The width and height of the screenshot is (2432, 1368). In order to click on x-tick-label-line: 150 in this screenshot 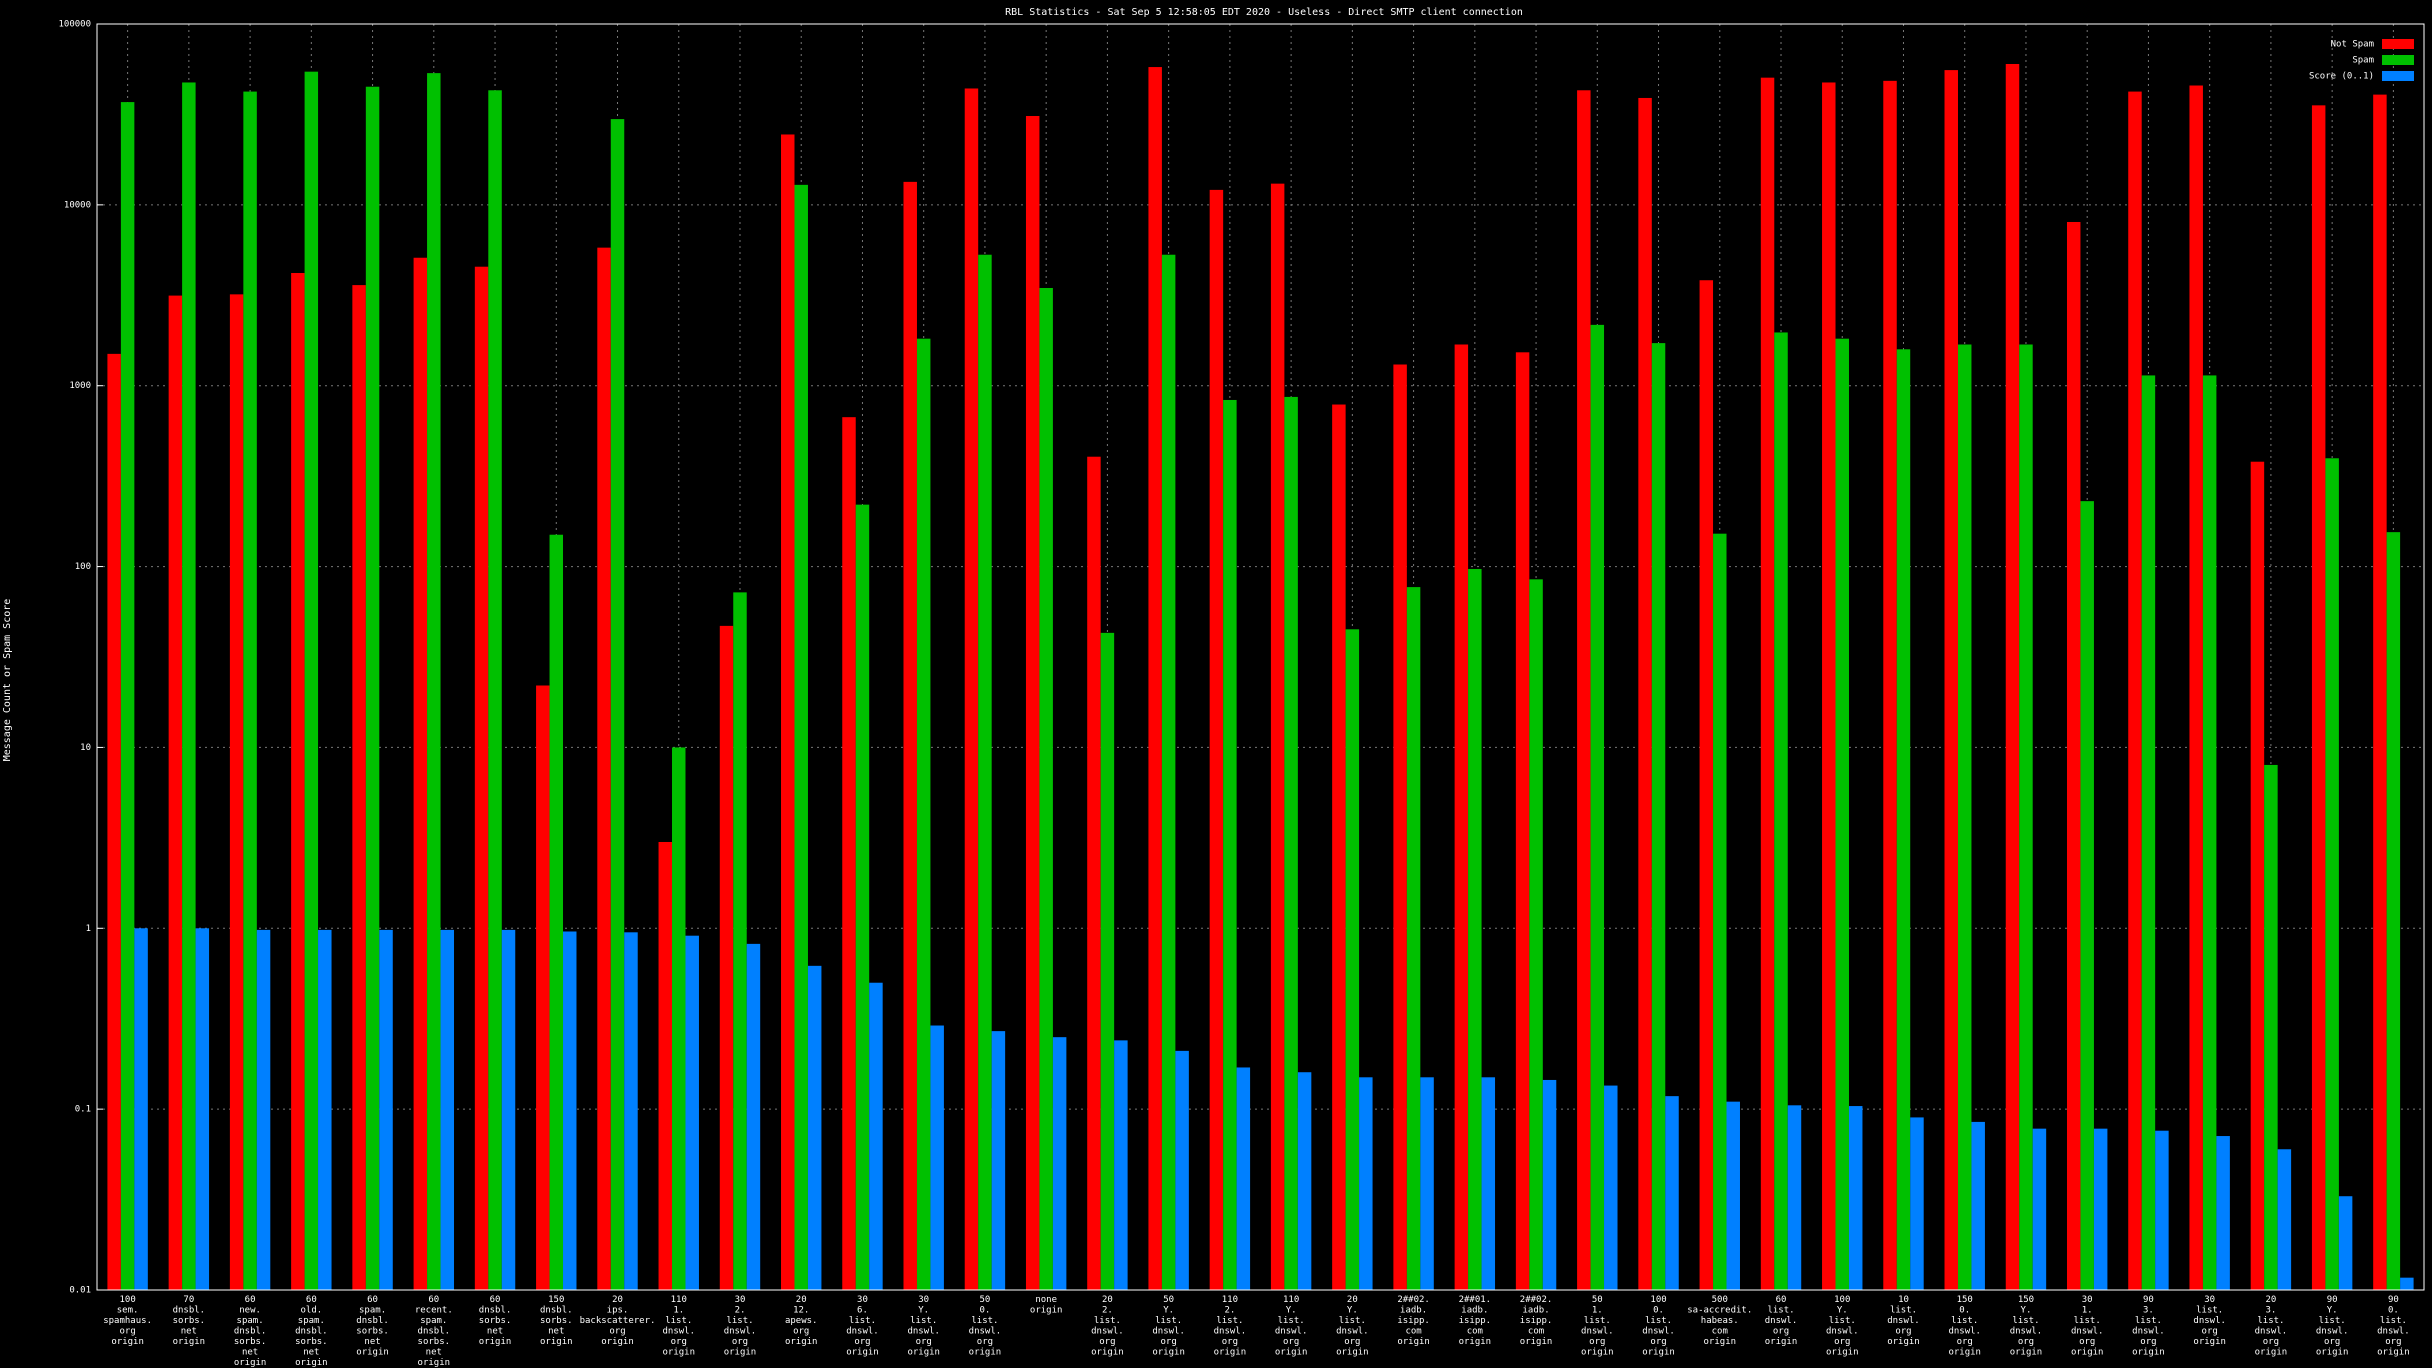, I will do `click(1965, 1300)`.